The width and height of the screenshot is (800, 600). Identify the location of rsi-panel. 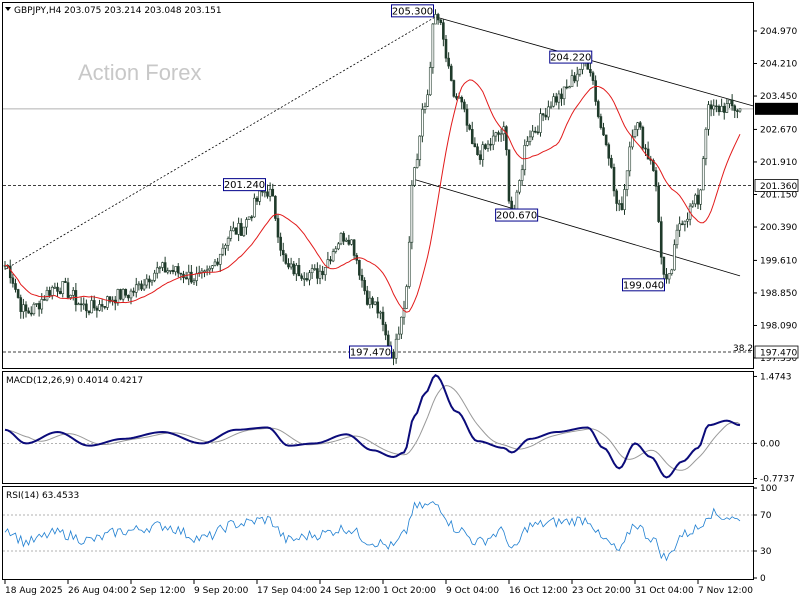
(378, 533).